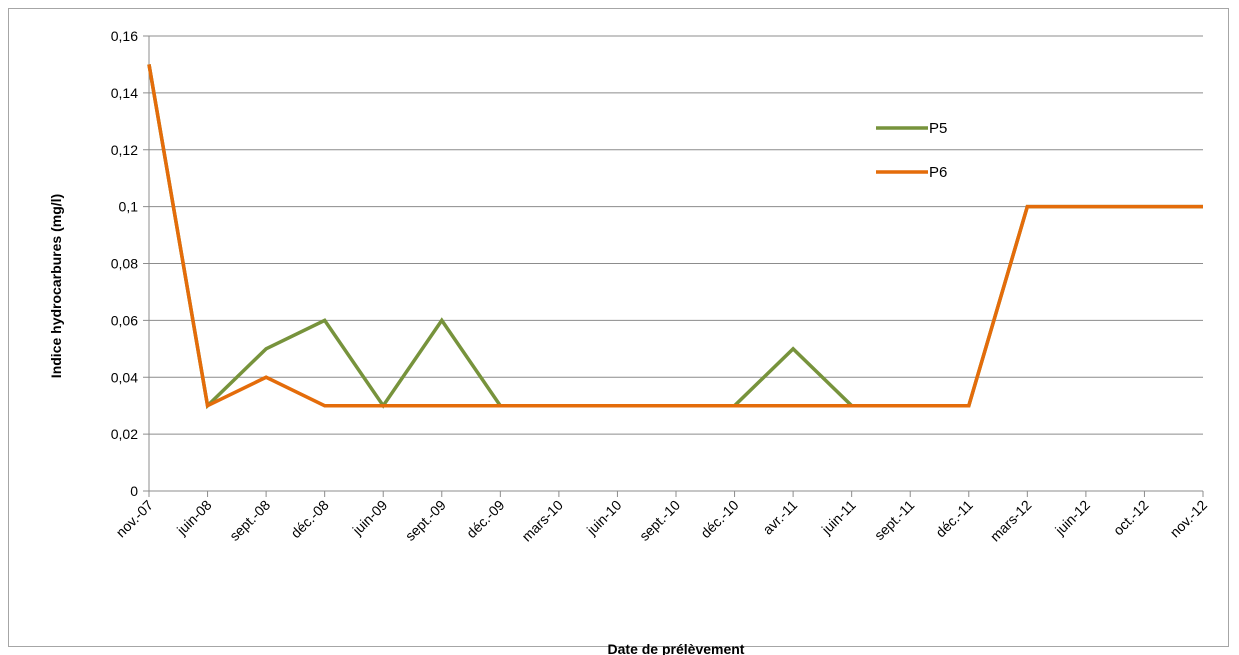 This screenshot has height=655, width=1239. What do you see at coordinates (124, 264) in the screenshot?
I see `y-tick-label: 0,08` at bounding box center [124, 264].